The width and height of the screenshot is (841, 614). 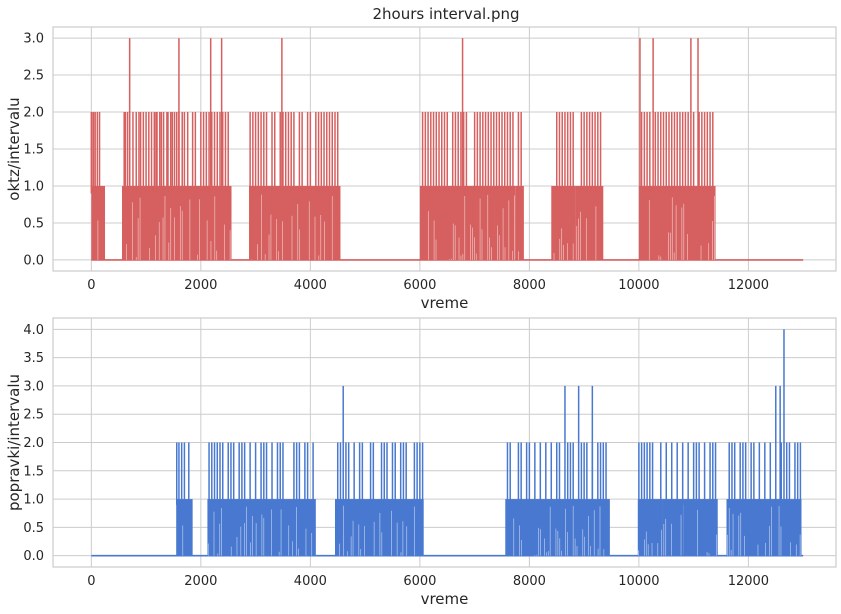 I want to click on chart-title: 2hours interval.png, so click(x=446, y=14).